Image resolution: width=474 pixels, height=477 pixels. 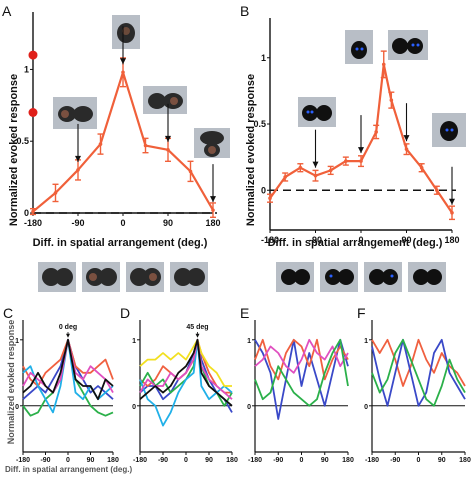 I want to click on peak-label-d: 45 deg, so click(x=197, y=327).